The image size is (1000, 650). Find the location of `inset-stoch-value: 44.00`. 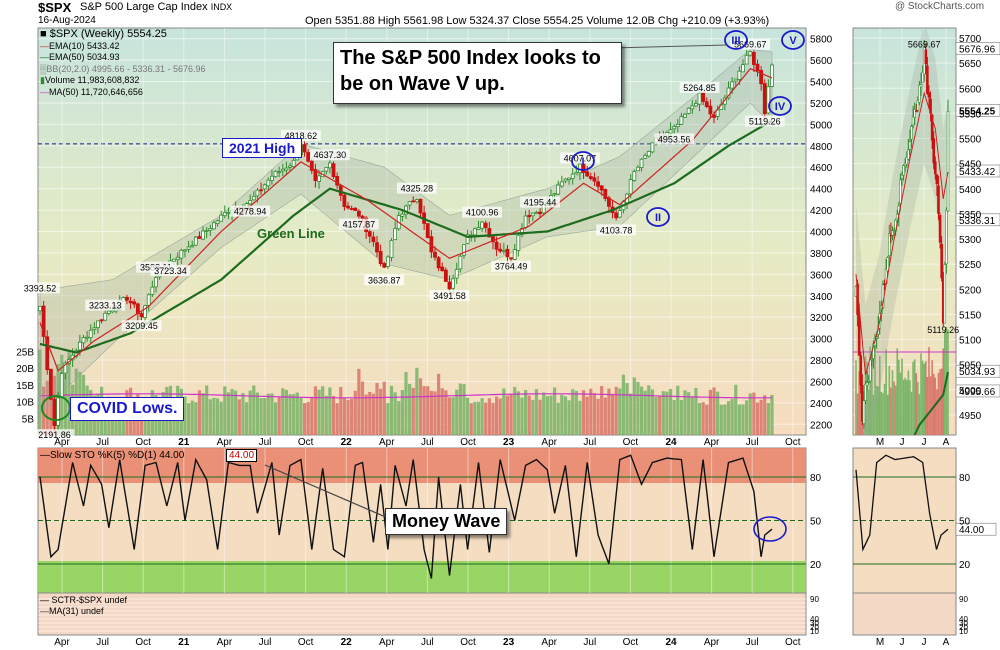

inset-stoch-value: 44.00 is located at coordinates (971, 530).